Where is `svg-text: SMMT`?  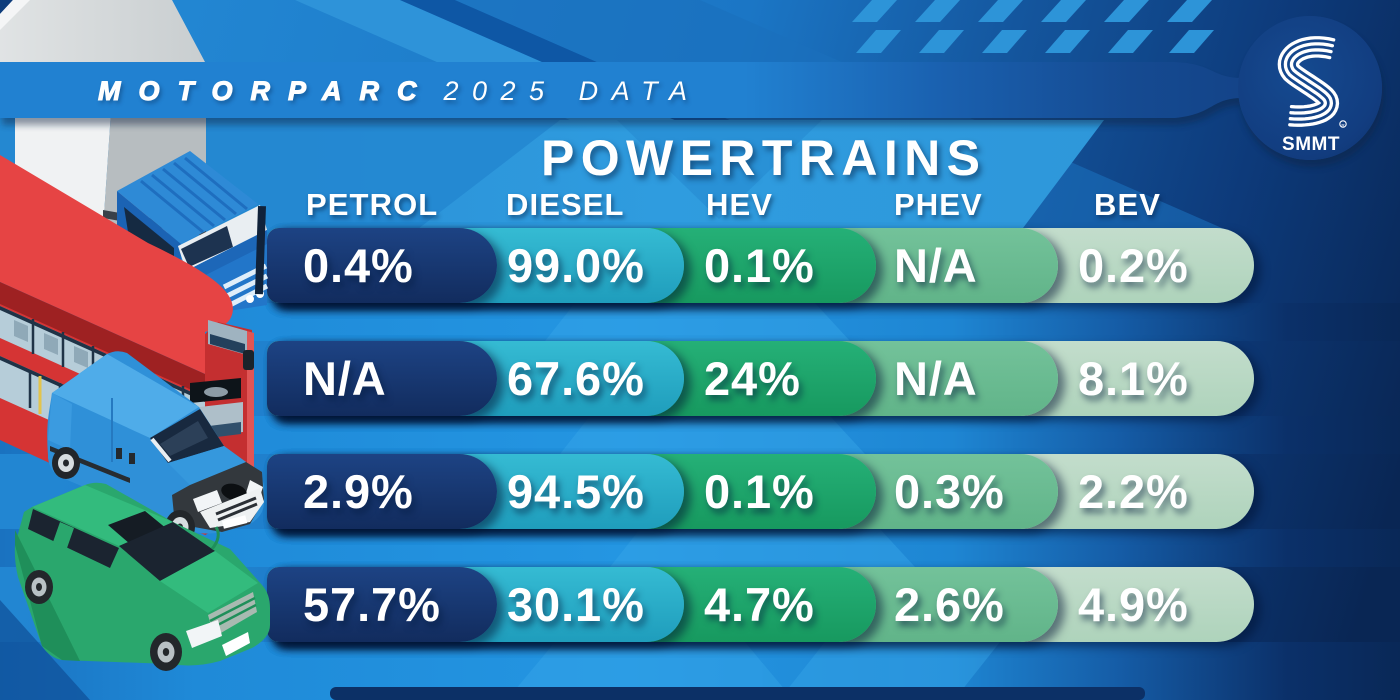 svg-text: SMMT is located at coordinates (1311, 144).